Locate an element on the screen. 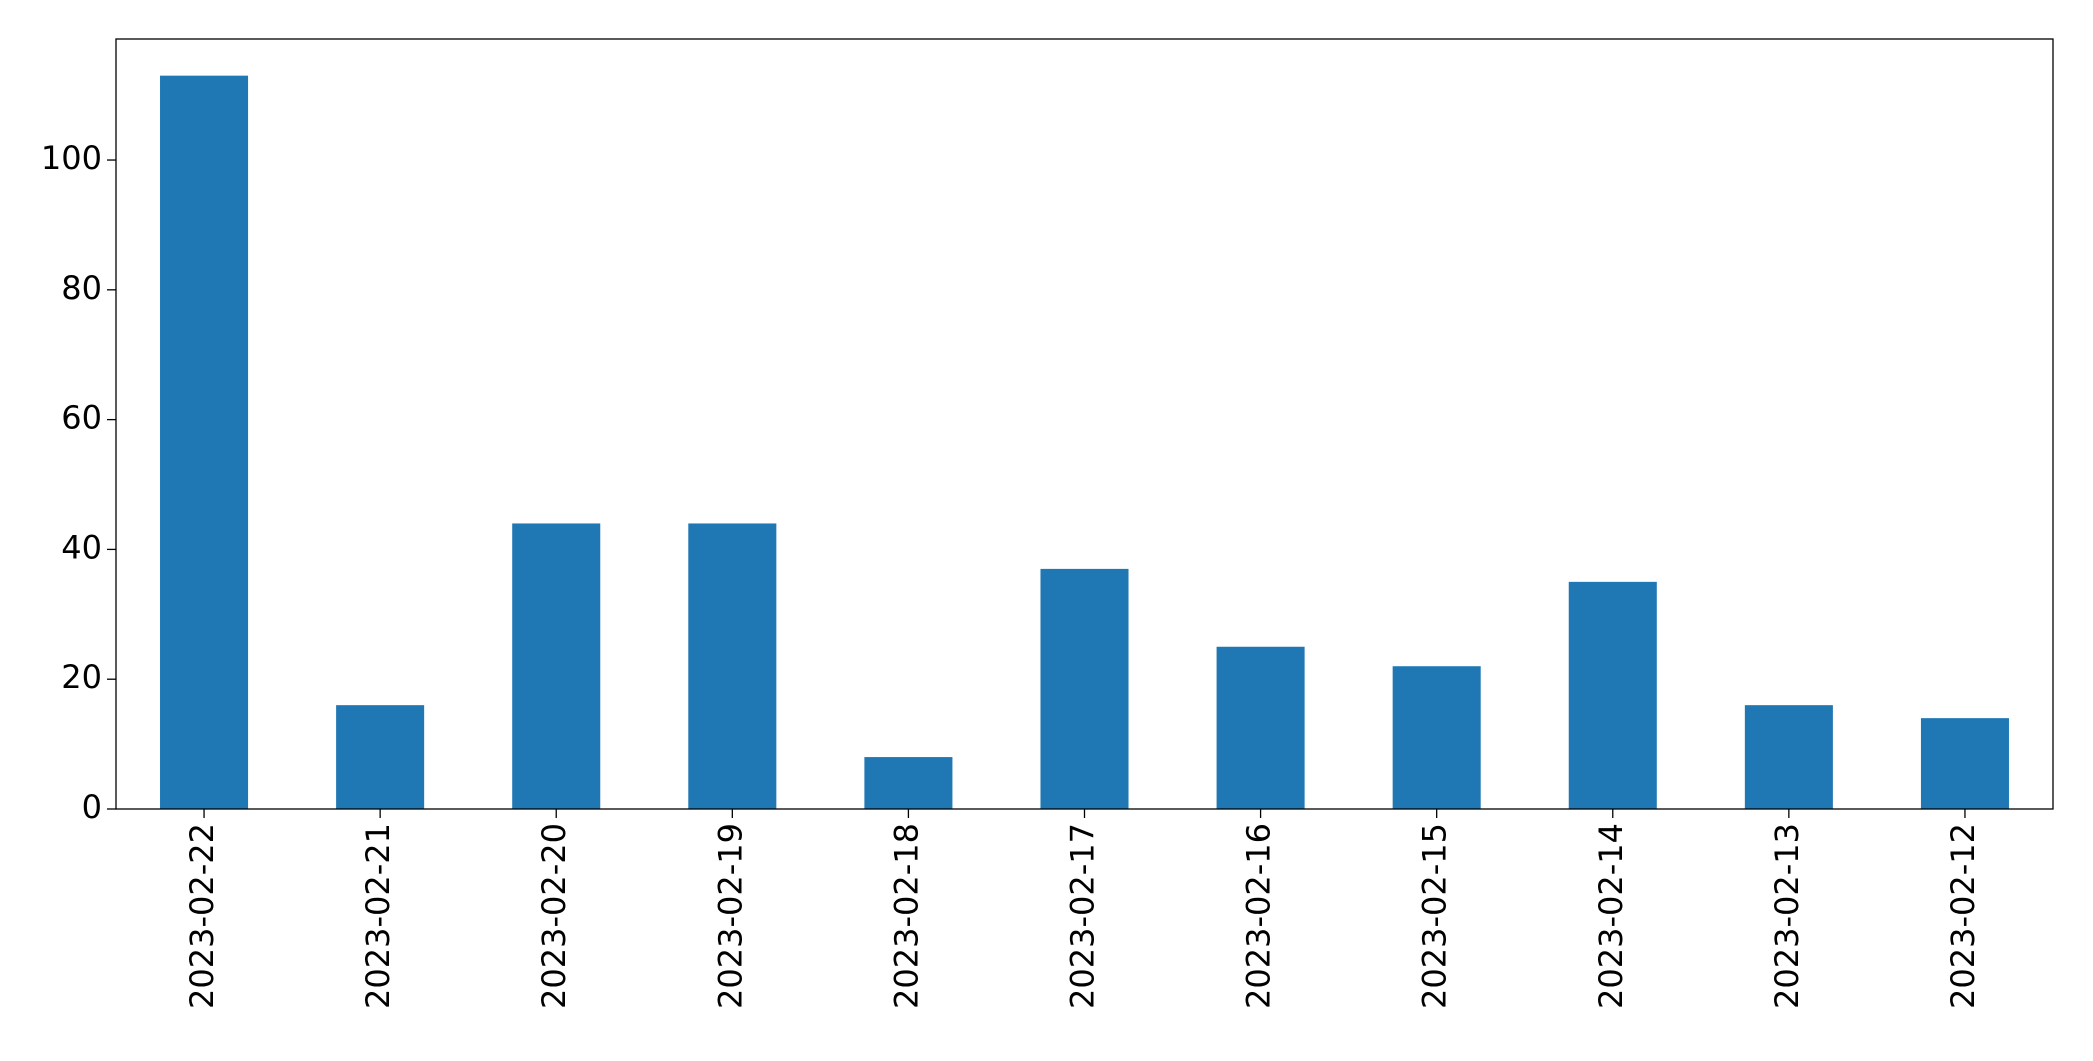  x-tick-label: 2023-02-17 is located at coordinates (1083, 916).